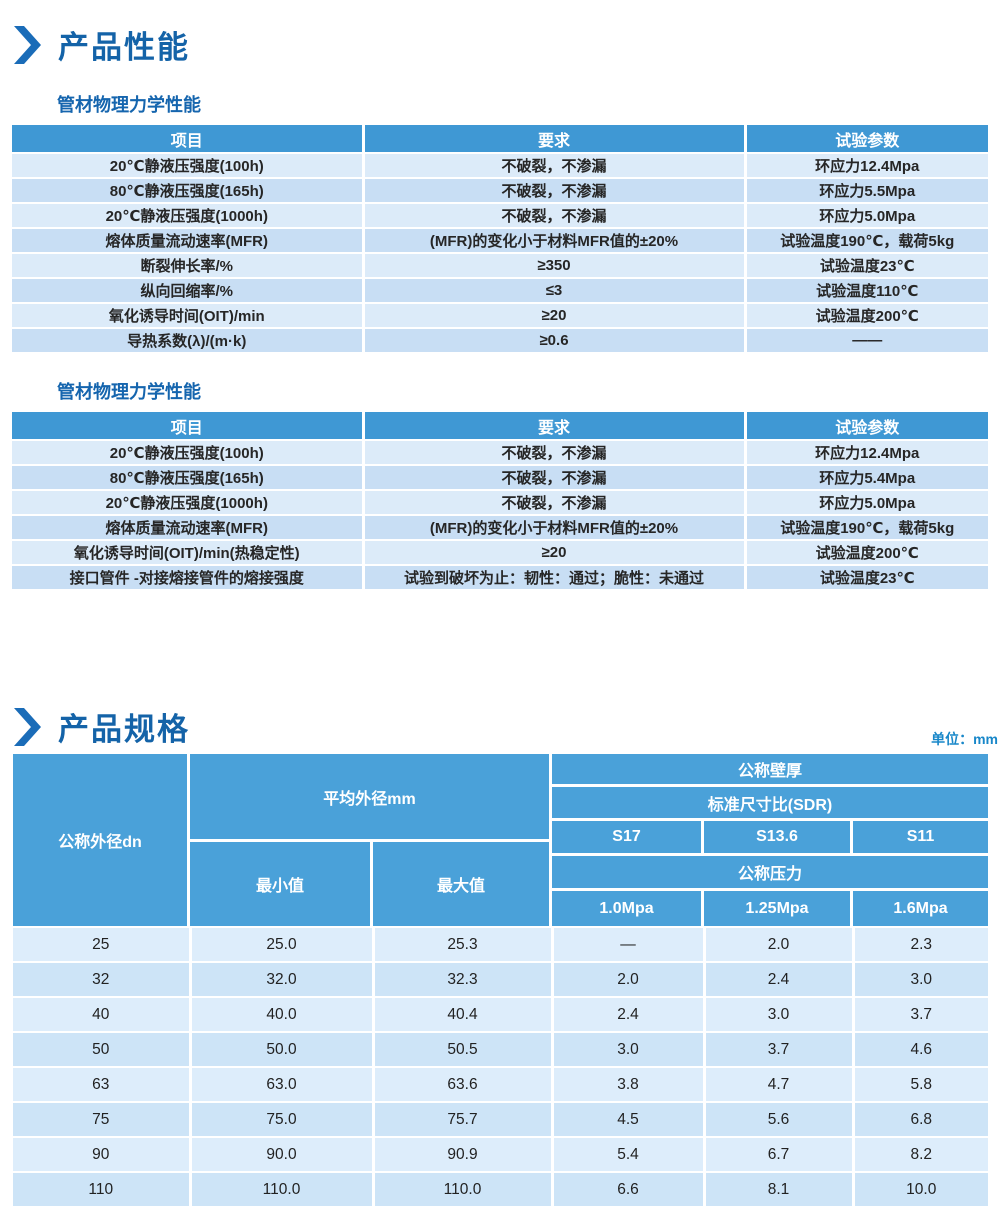 The height and width of the screenshot is (1225, 1000). What do you see at coordinates (920, 1050) in the screenshot?
I see `table-cell: 4.6` at bounding box center [920, 1050].